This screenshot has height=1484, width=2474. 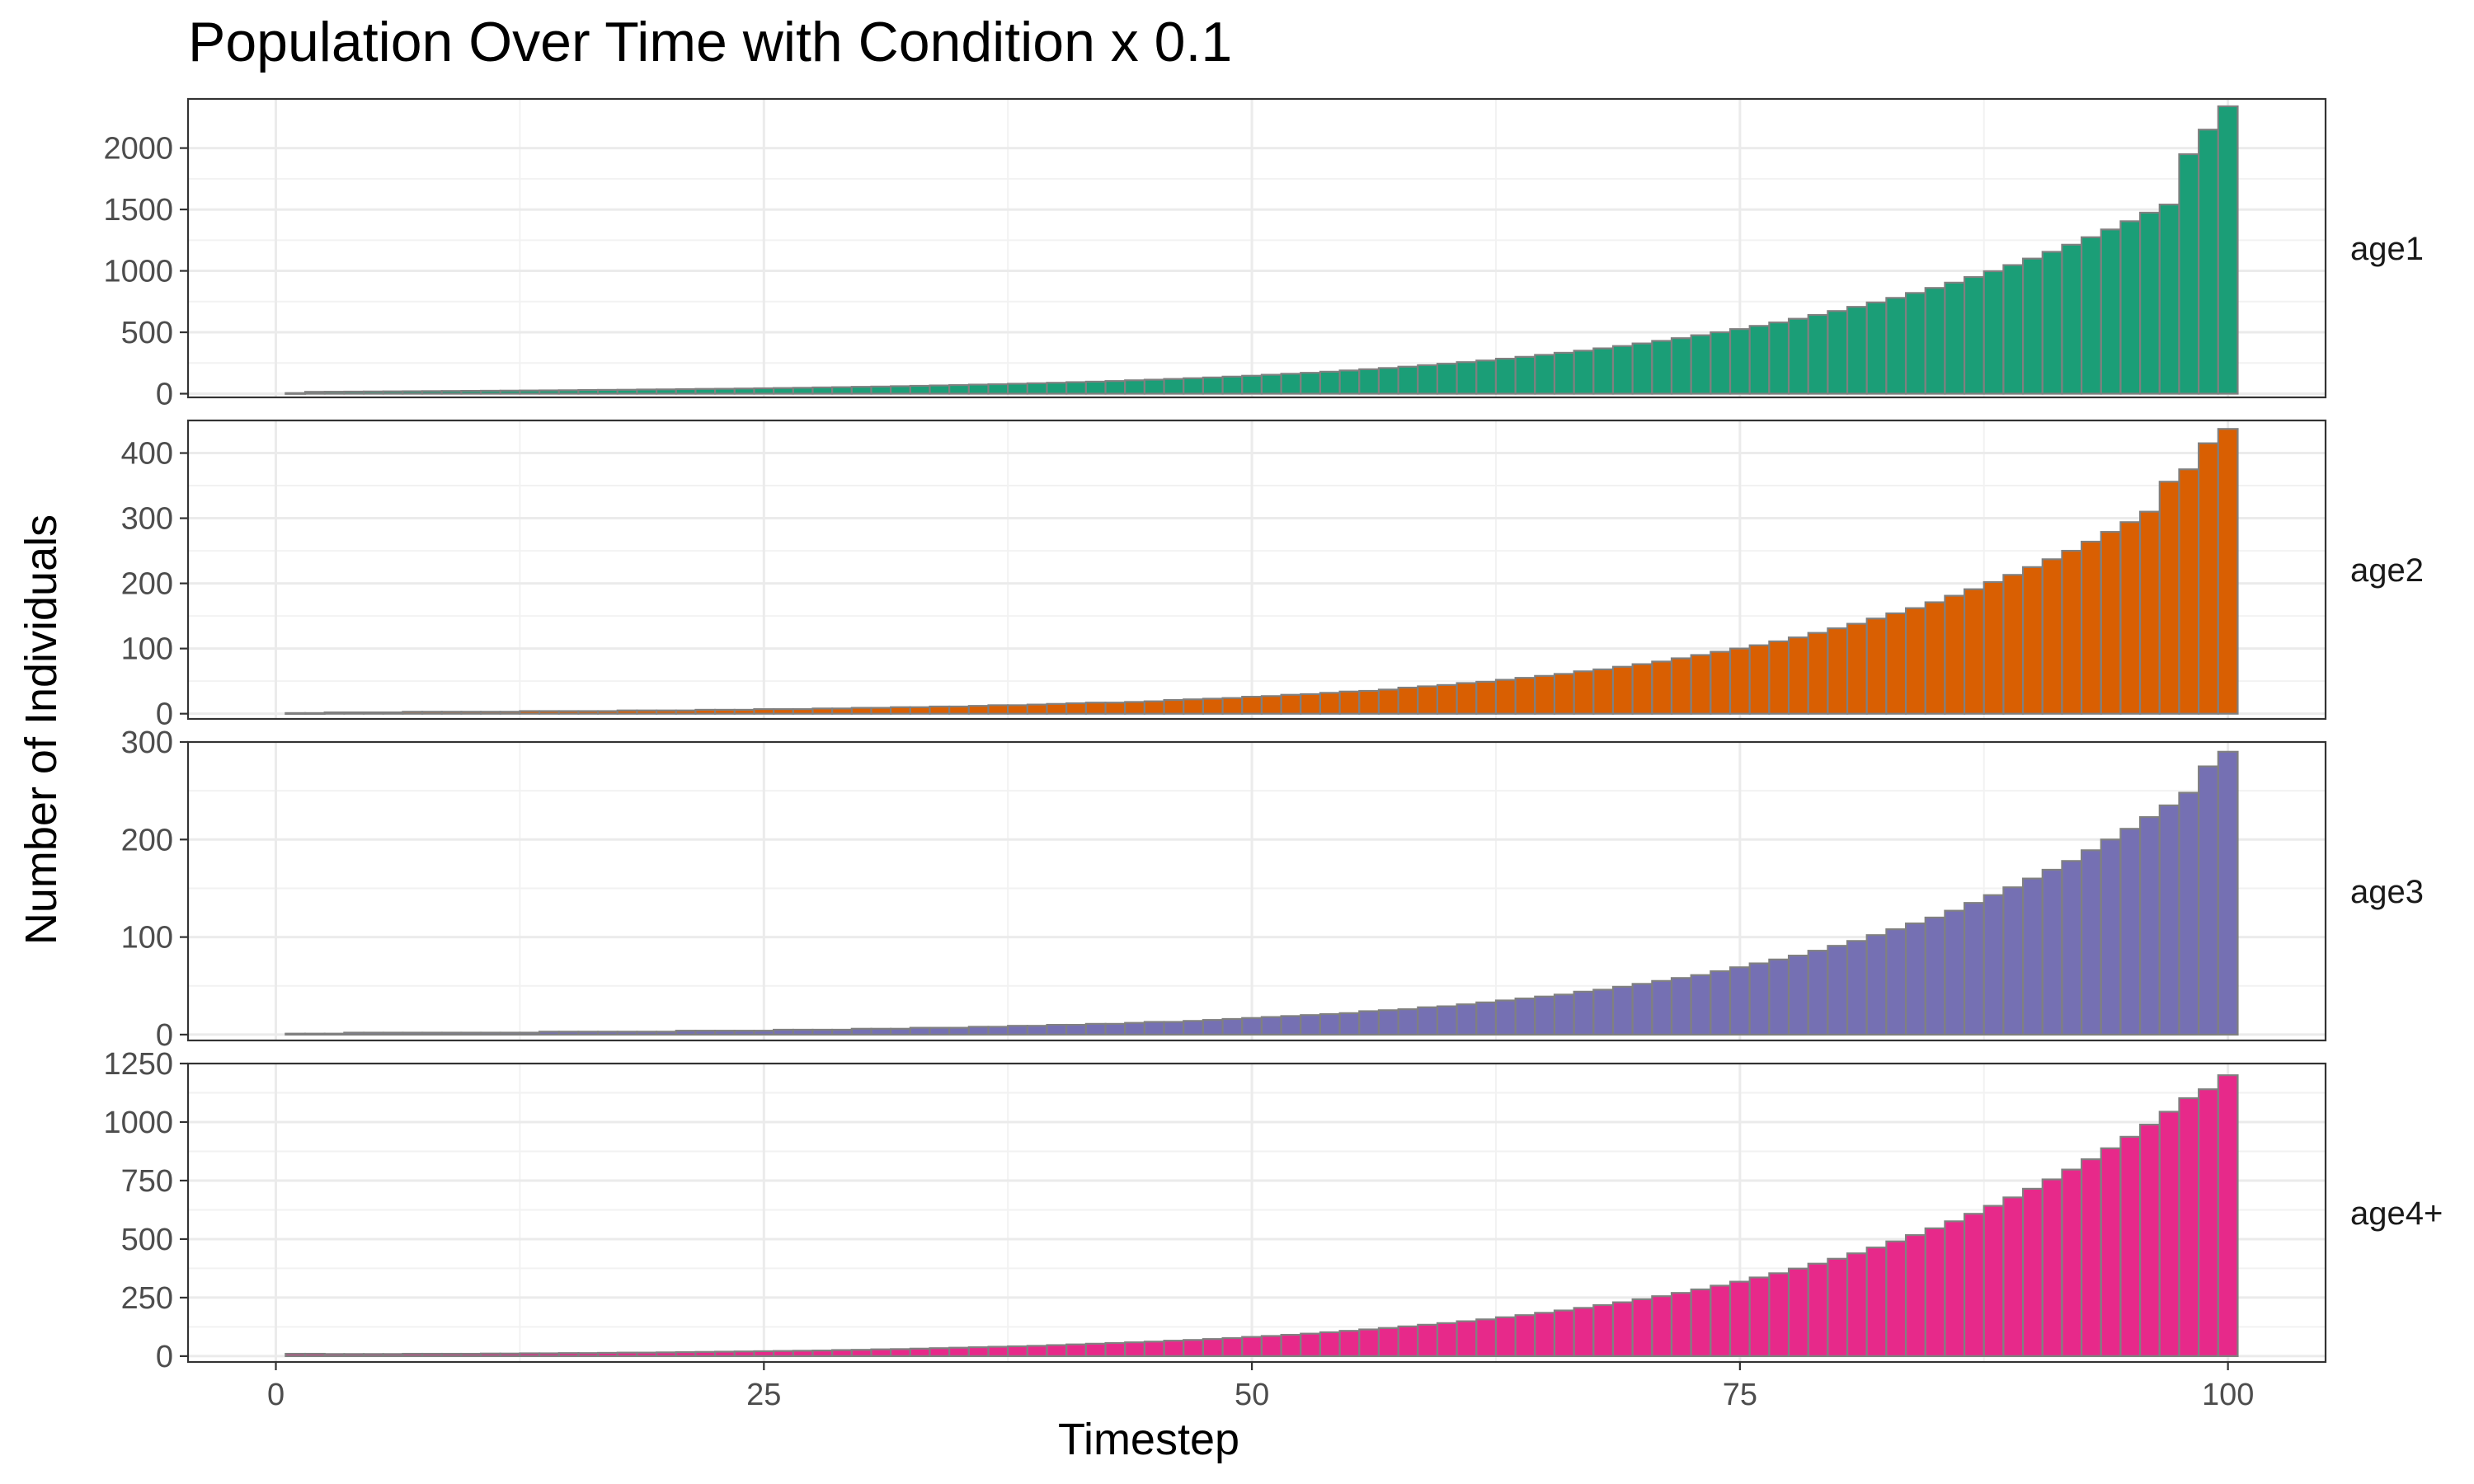 What do you see at coordinates (1174, 1349) in the screenshot?
I see `bar-age4+-46` at bounding box center [1174, 1349].